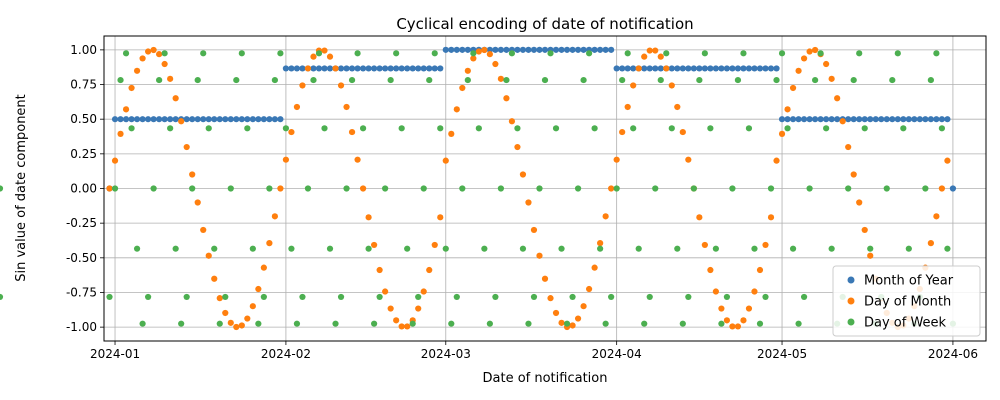  What do you see at coordinates (851, 280) in the screenshot?
I see `legend-marker-month-of-year` at bounding box center [851, 280].